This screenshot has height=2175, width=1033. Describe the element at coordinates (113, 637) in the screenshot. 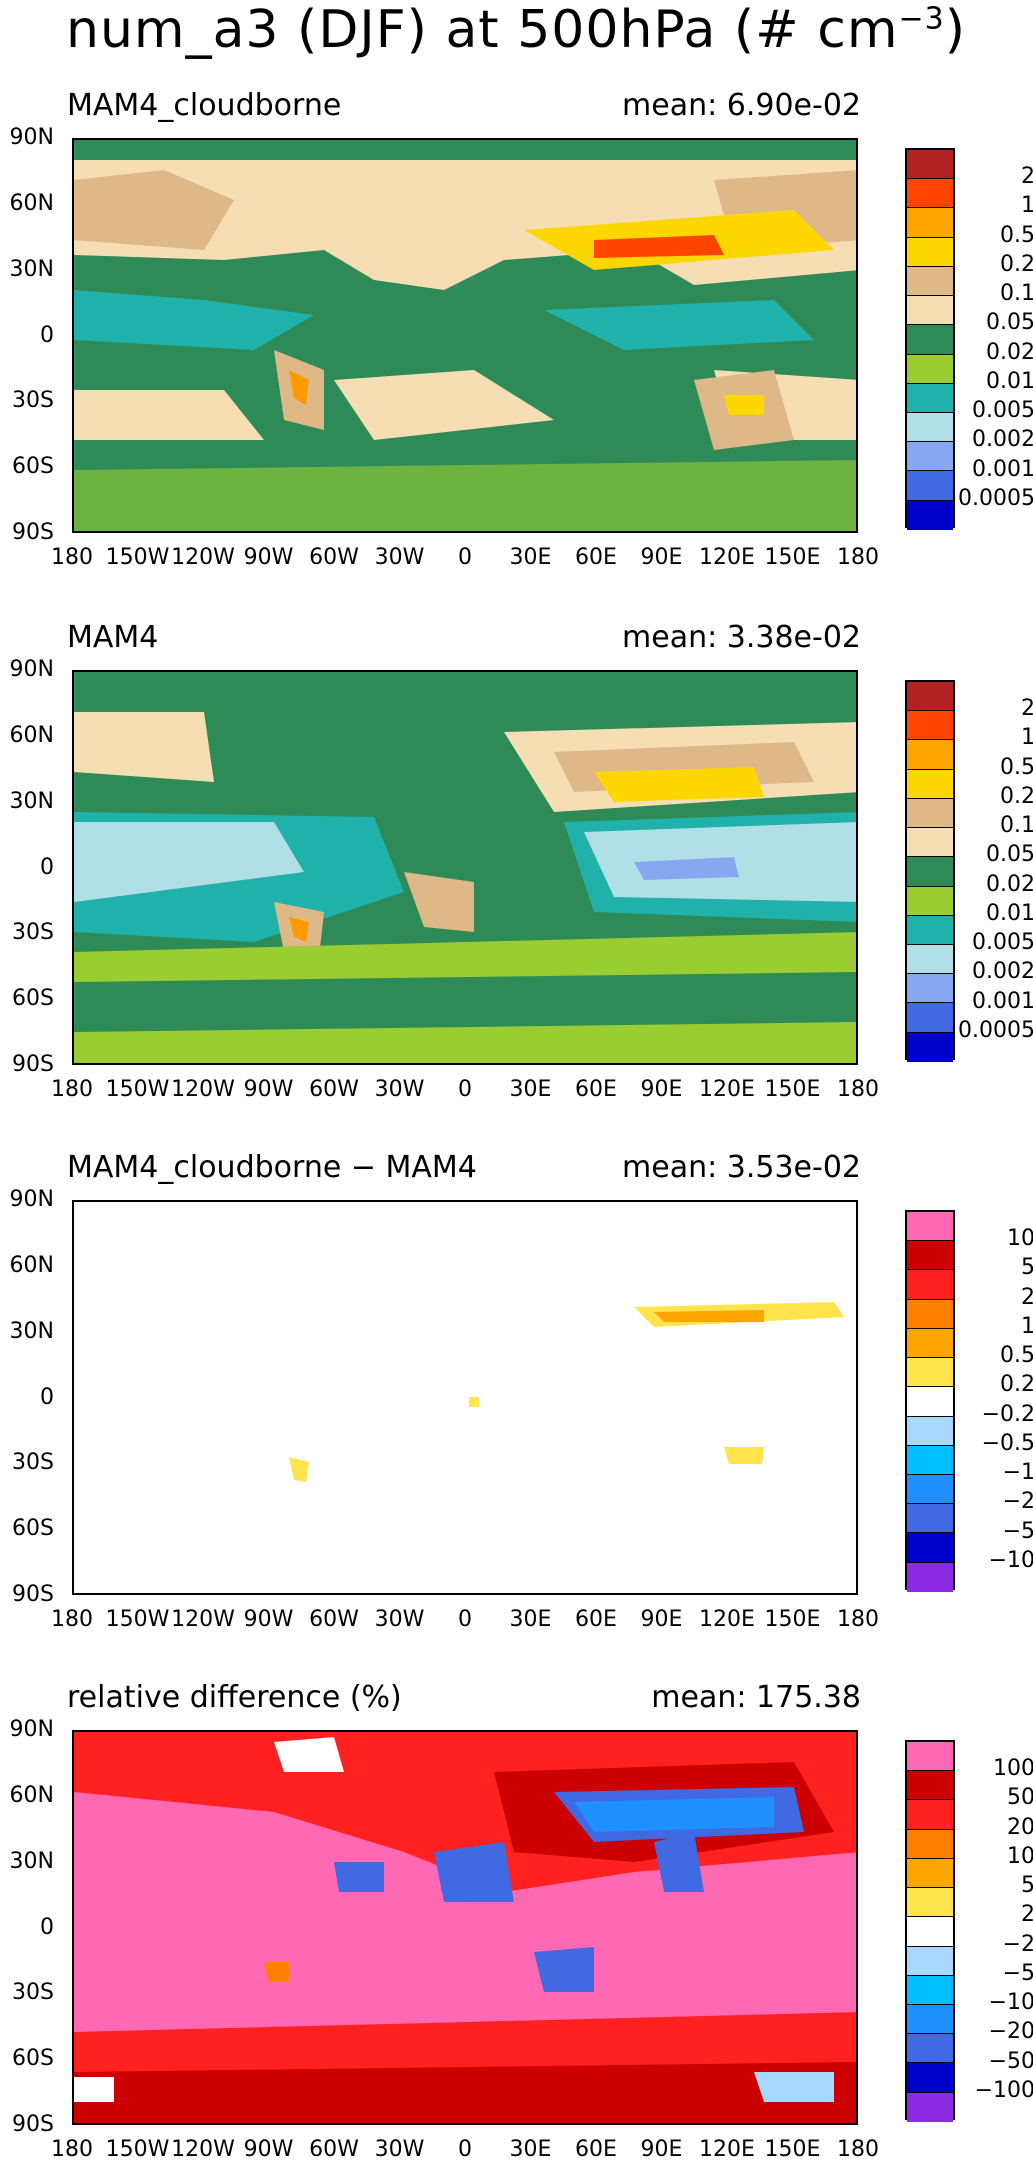

I see `panel-title: MAM4` at that location.